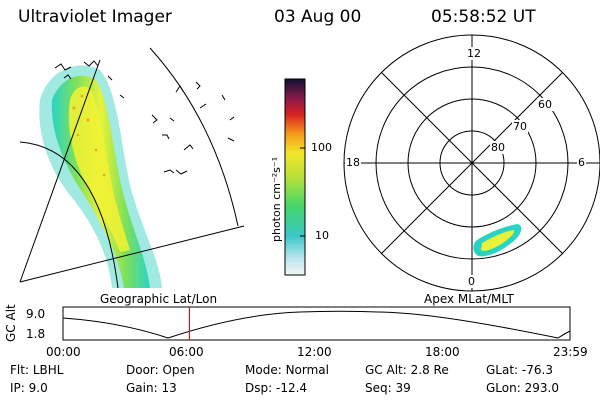  I want to click on observation-date: 03 Aug 00, so click(318, 17).